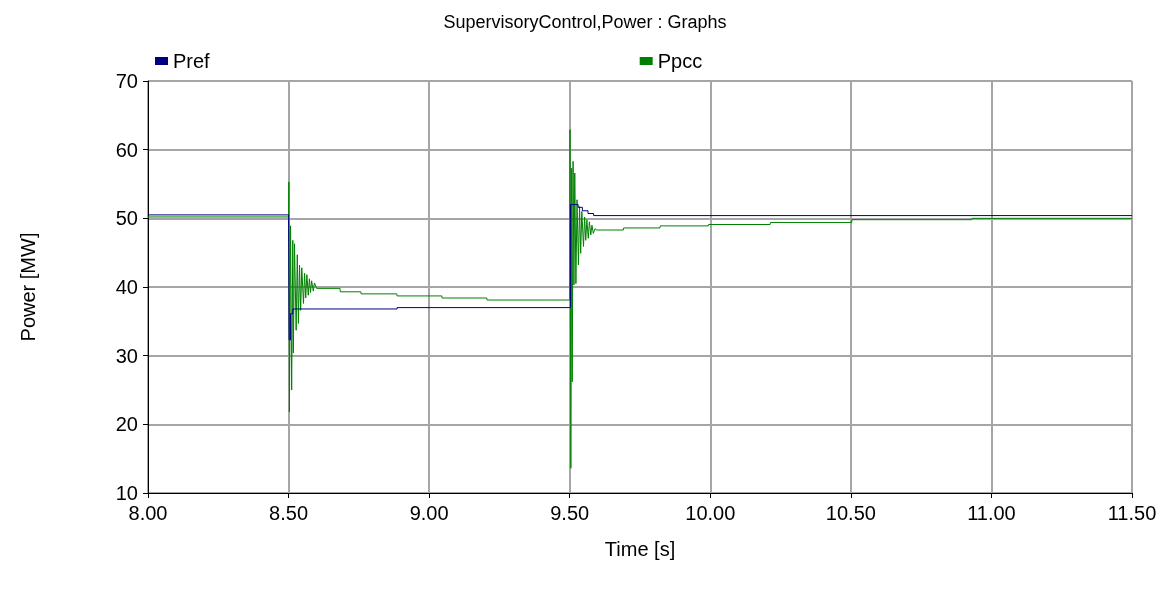 This screenshot has width=1170, height=601. Describe the element at coordinates (126, 287) in the screenshot. I see `y-tick-label: 40` at that location.